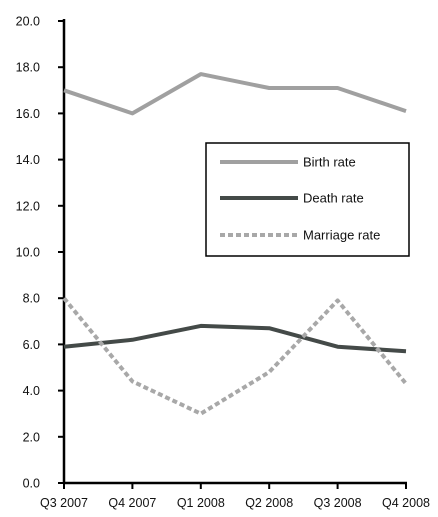  I want to click on x-tick-label: Q4 2008, so click(406, 503).